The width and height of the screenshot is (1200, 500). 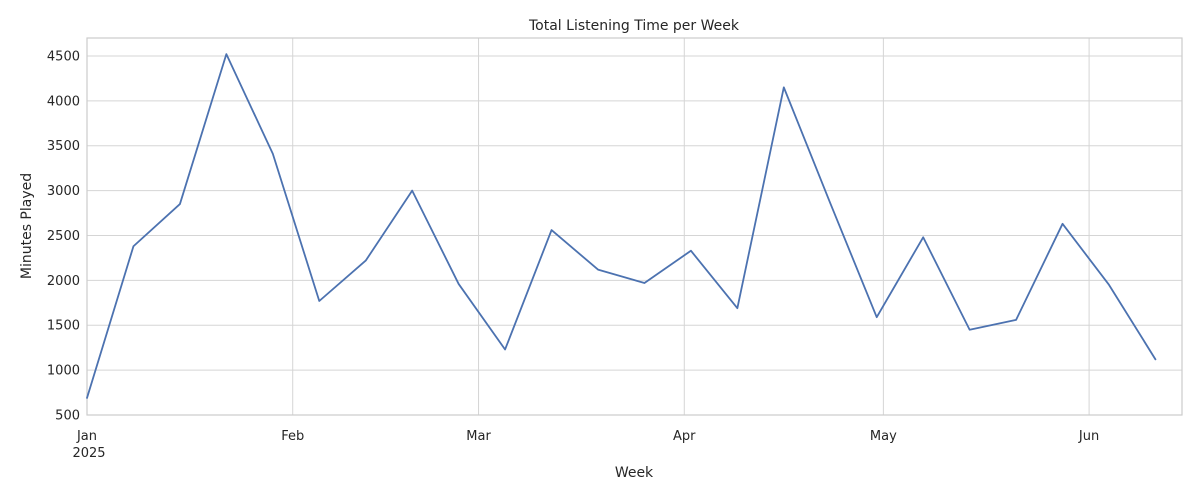 What do you see at coordinates (478, 436) in the screenshot?
I see `x-tick-label: Mar` at bounding box center [478, 436].